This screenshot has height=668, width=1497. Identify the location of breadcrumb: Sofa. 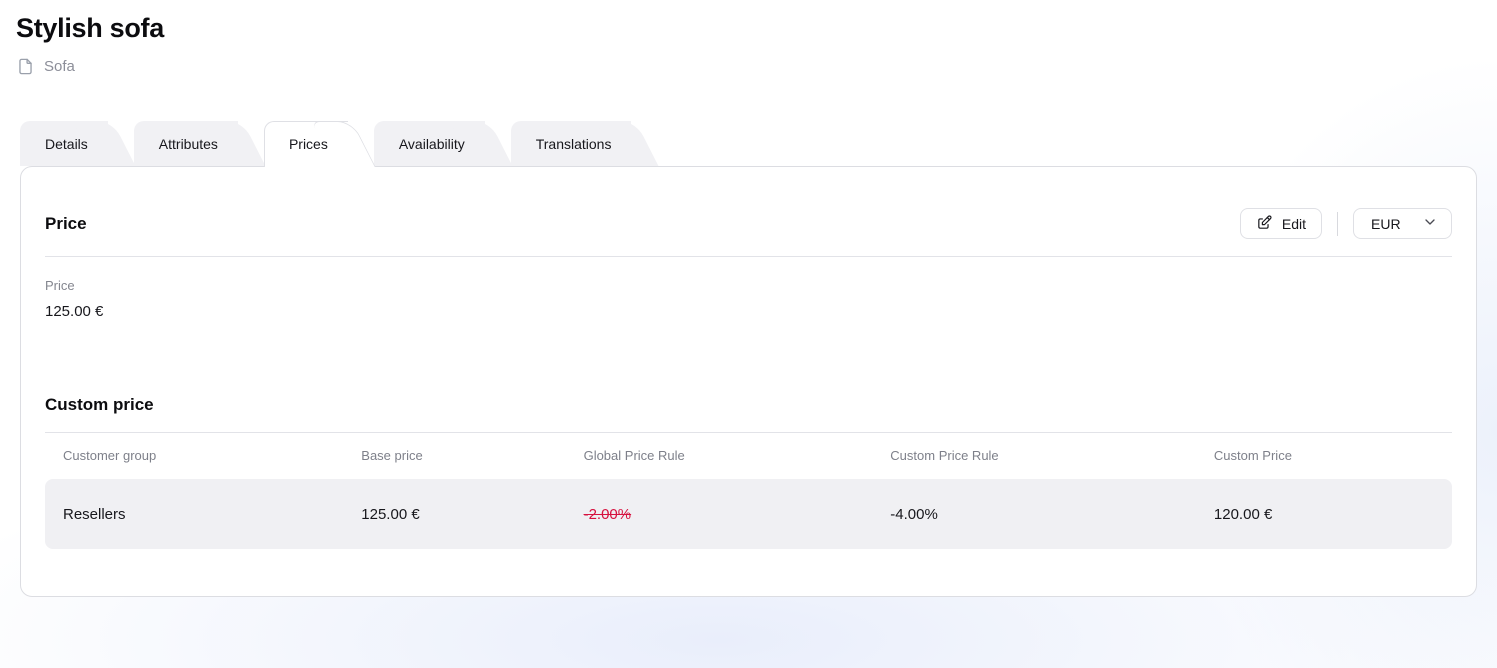
(748, 66).